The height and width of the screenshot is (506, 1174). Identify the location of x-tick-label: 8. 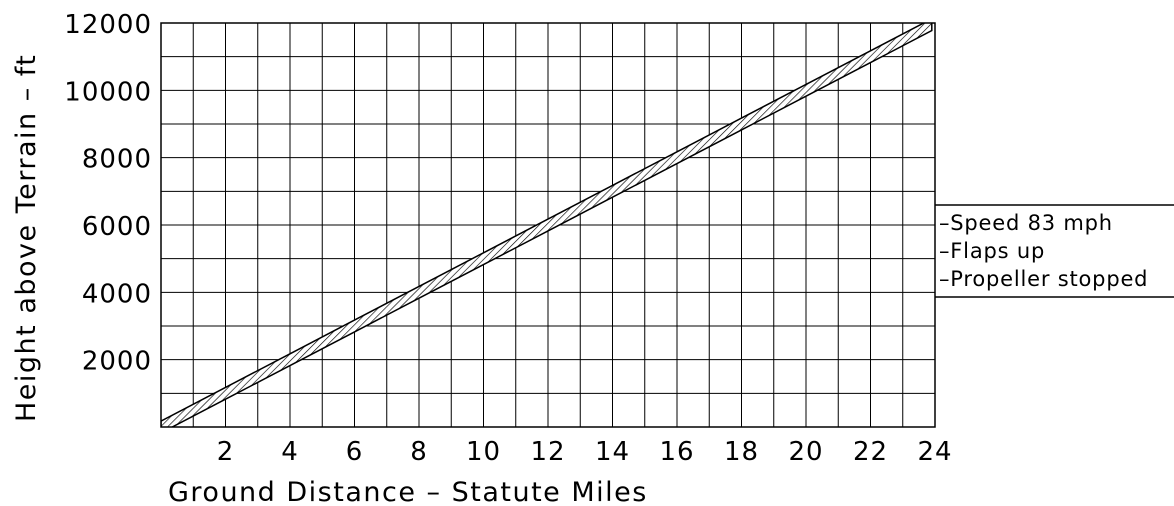
(419, 452).